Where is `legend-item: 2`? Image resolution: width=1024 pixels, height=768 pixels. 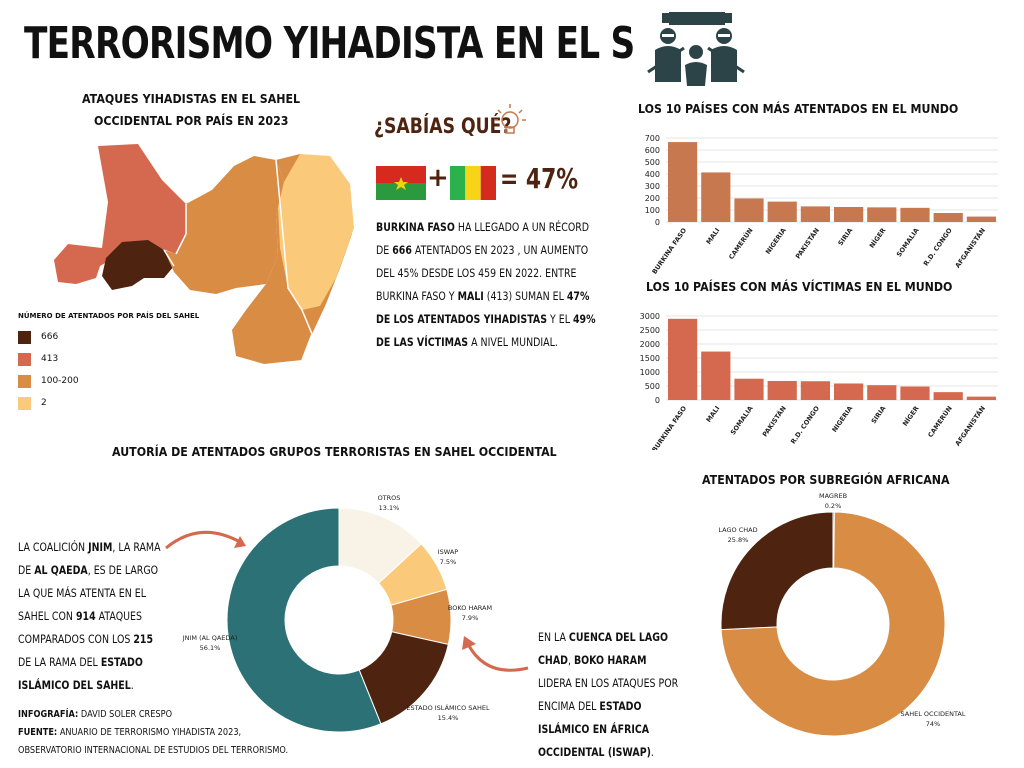 legend-item: 2 is located at coordinates (32, 403).